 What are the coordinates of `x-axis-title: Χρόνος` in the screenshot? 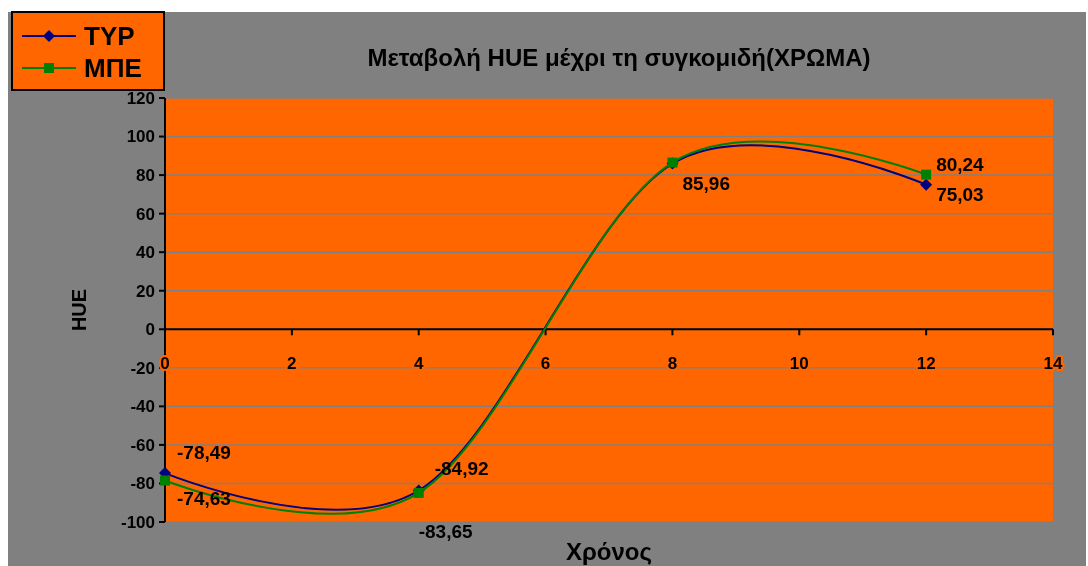 It's located at (609, 551).